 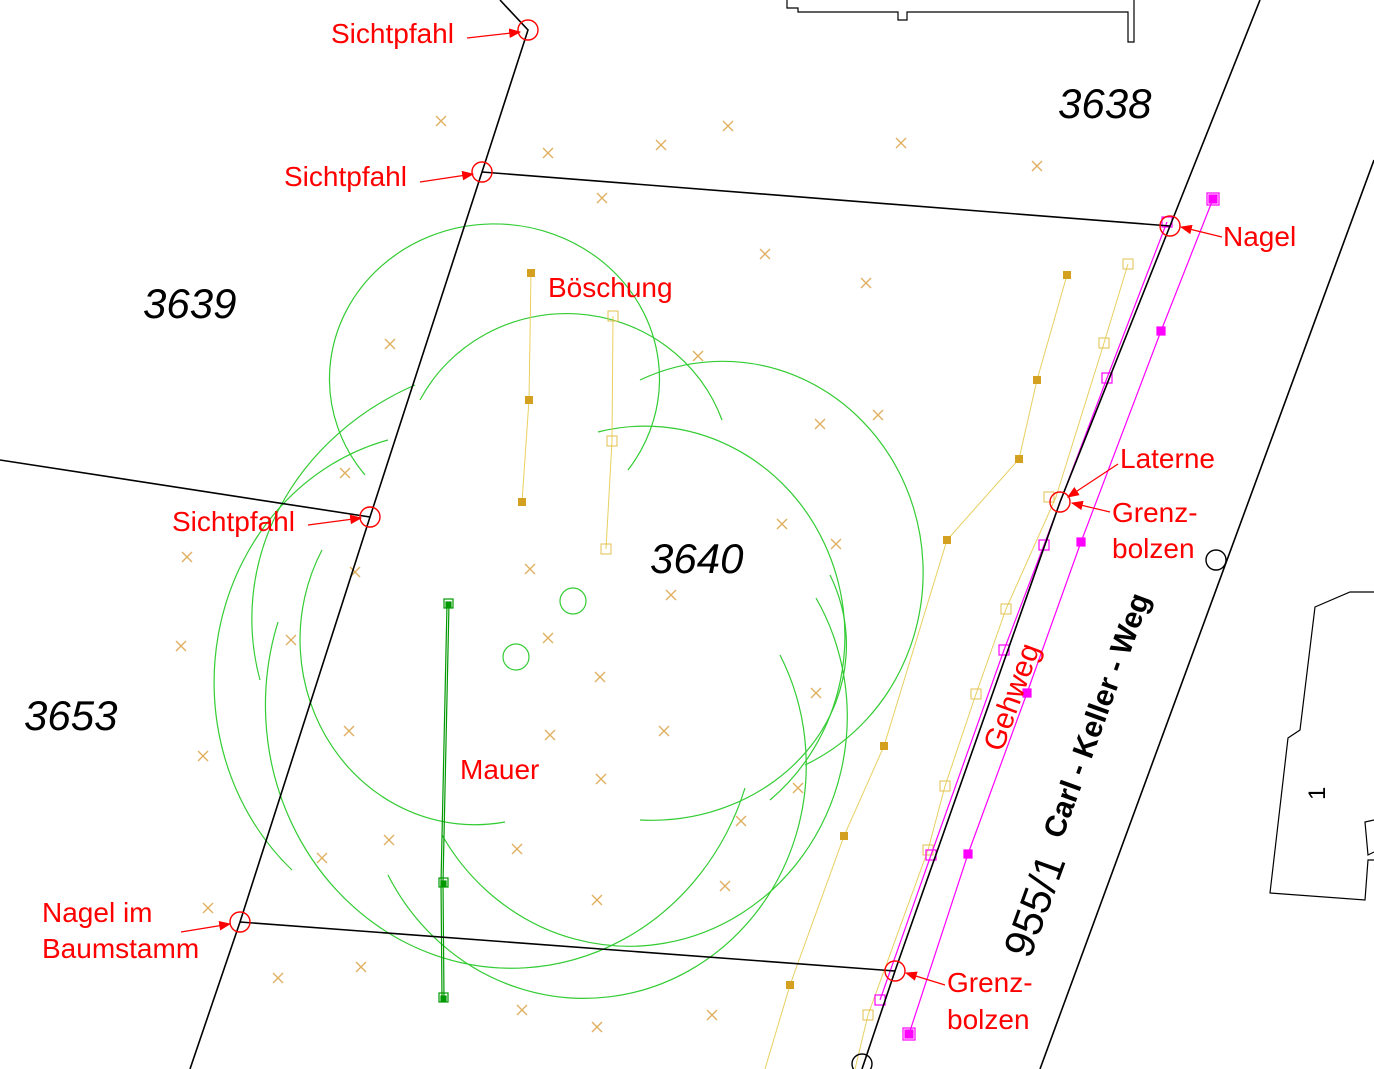 I want to click on label-boeschung: Böschung, so click(x=610, y=287).